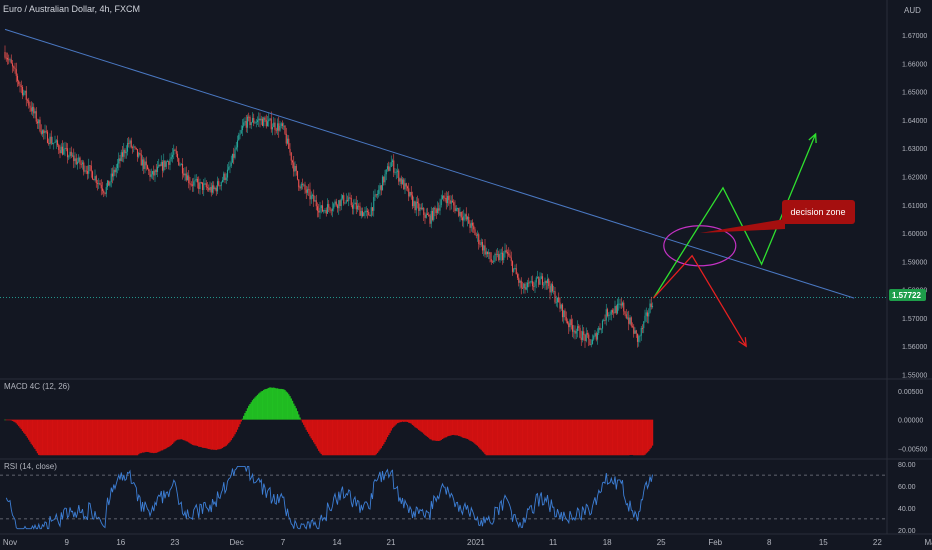  I want to click on red-projection-path, so click(700, 300).